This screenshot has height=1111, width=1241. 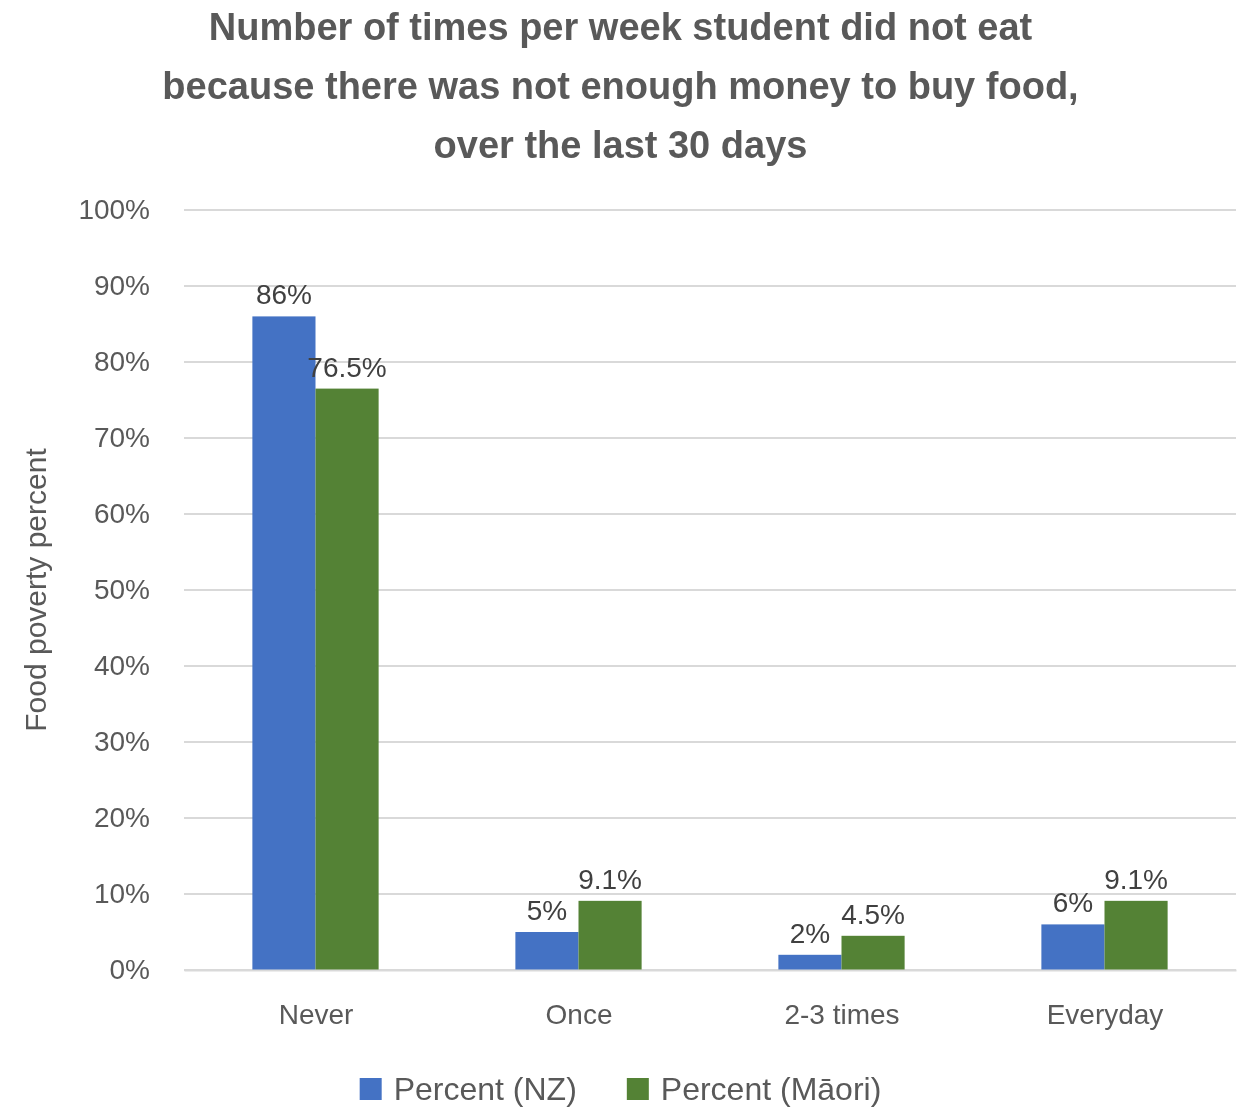 What do you see at coordinates (873, 914) in the screenshot?
I see `data-label: 4.5%` at bounding box center [873, 914].